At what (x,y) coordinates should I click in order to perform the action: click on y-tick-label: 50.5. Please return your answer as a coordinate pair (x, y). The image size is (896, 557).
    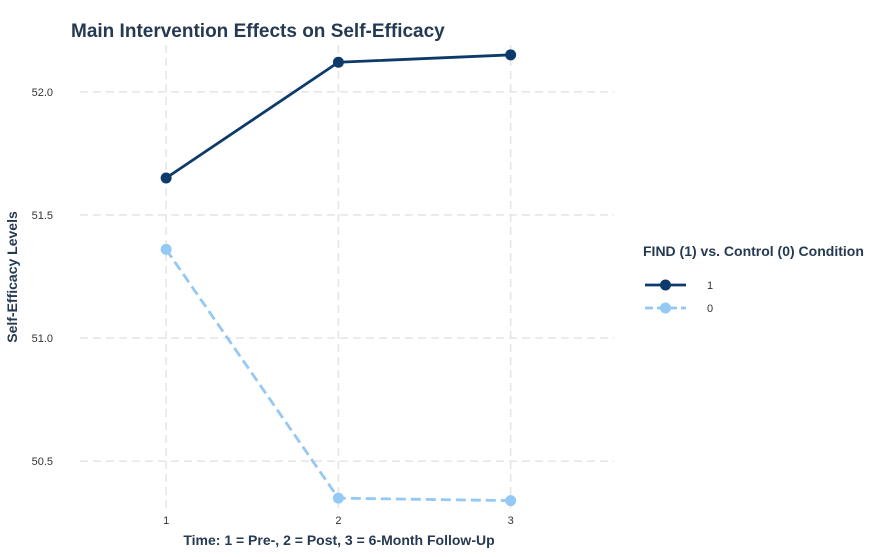
    Looking at the image, I should click on (42, 462).